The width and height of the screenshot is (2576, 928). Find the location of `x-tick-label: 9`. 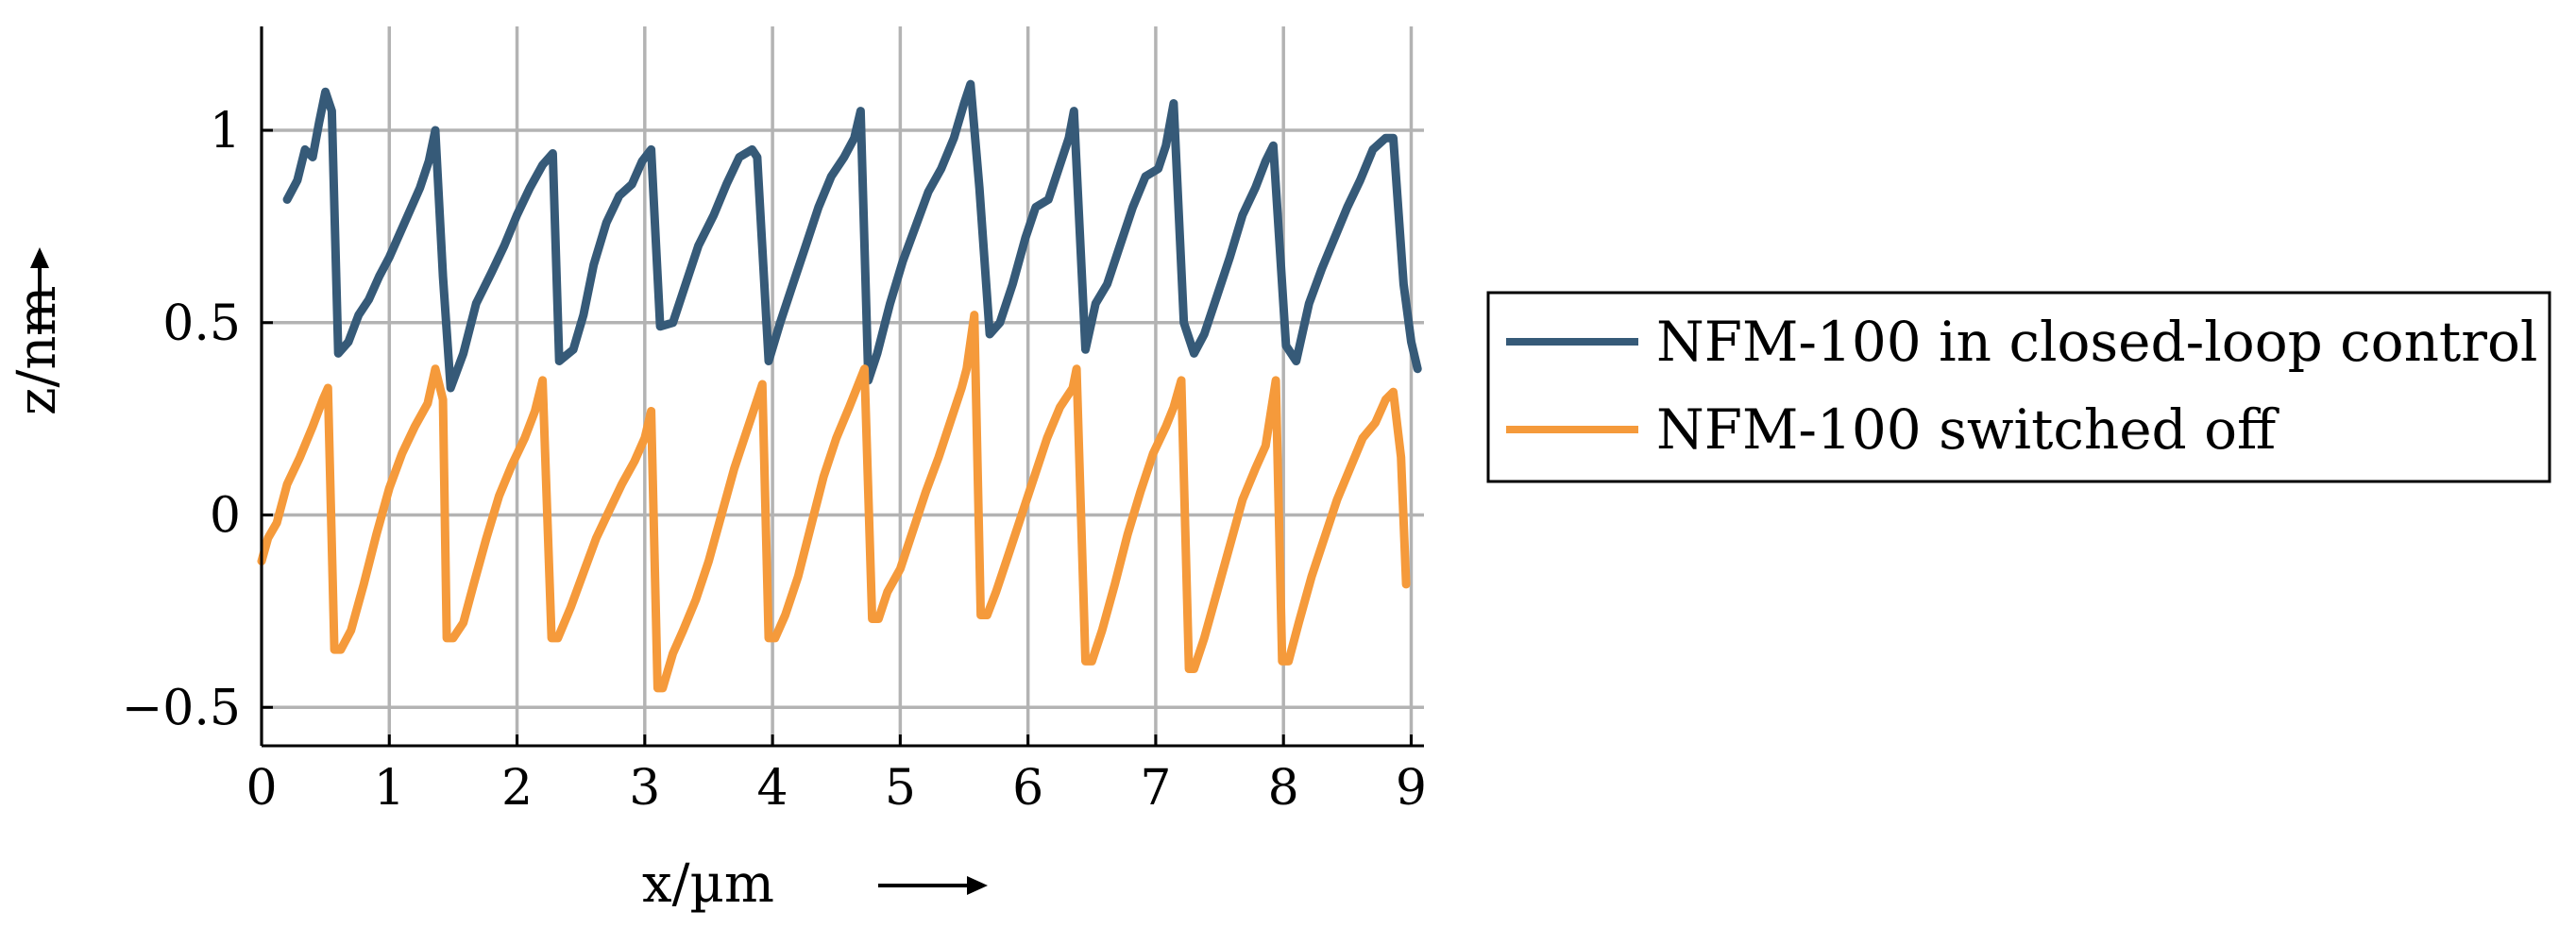

x-tick-label: 9 is located at coordinates (1411, 788).